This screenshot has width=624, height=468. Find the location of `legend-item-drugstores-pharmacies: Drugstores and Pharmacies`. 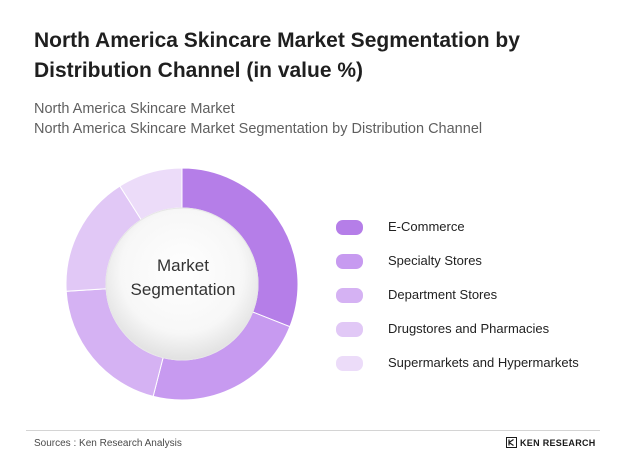

legend-item-drugstores-pharmacies: Drugstores and Pharmacies is located at coordinates (476, 330).